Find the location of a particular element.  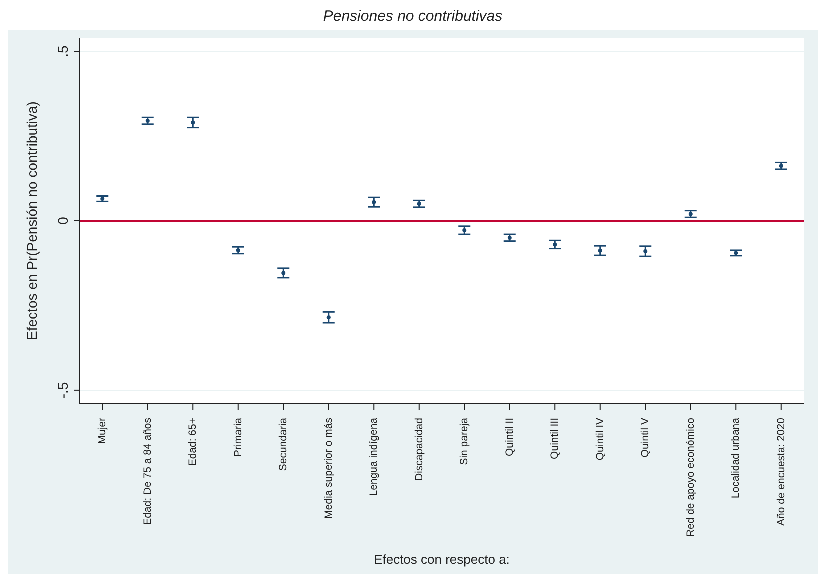

x-tick-label: Lengua indígena is located at coordinates (374, 457).